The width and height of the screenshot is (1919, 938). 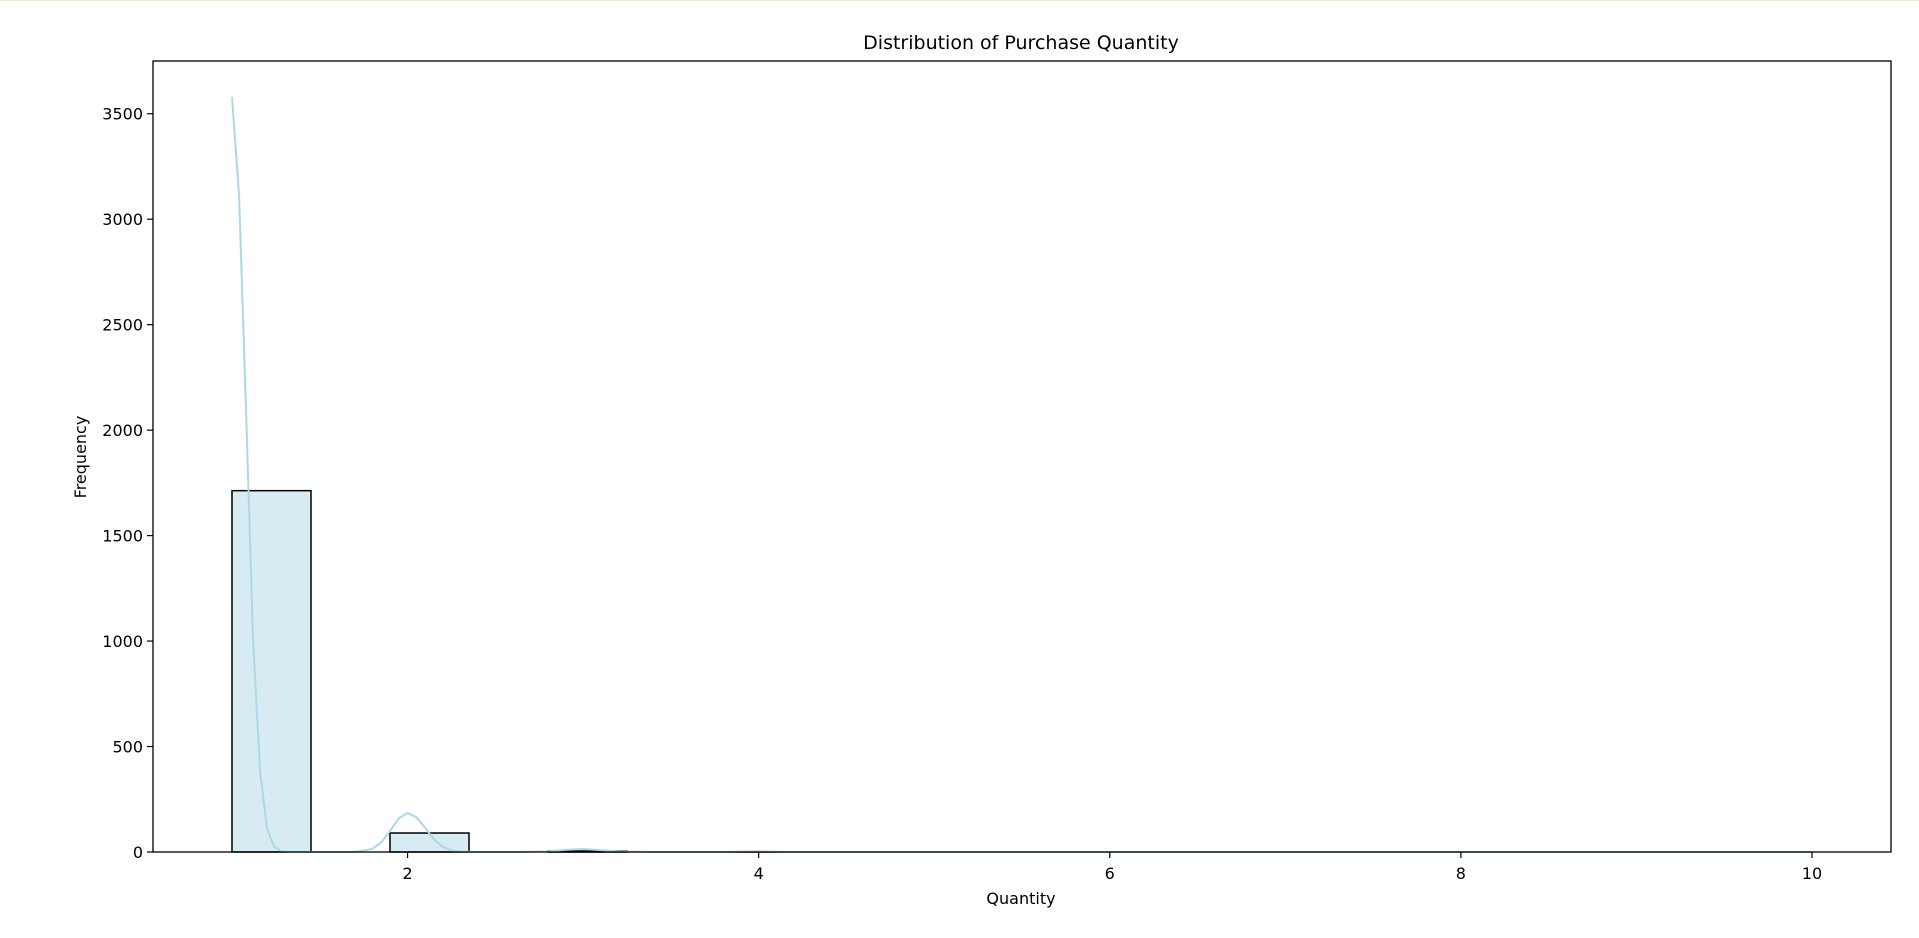 I want to click on x-tick-label-2: 2, so click(x=407, y=873).